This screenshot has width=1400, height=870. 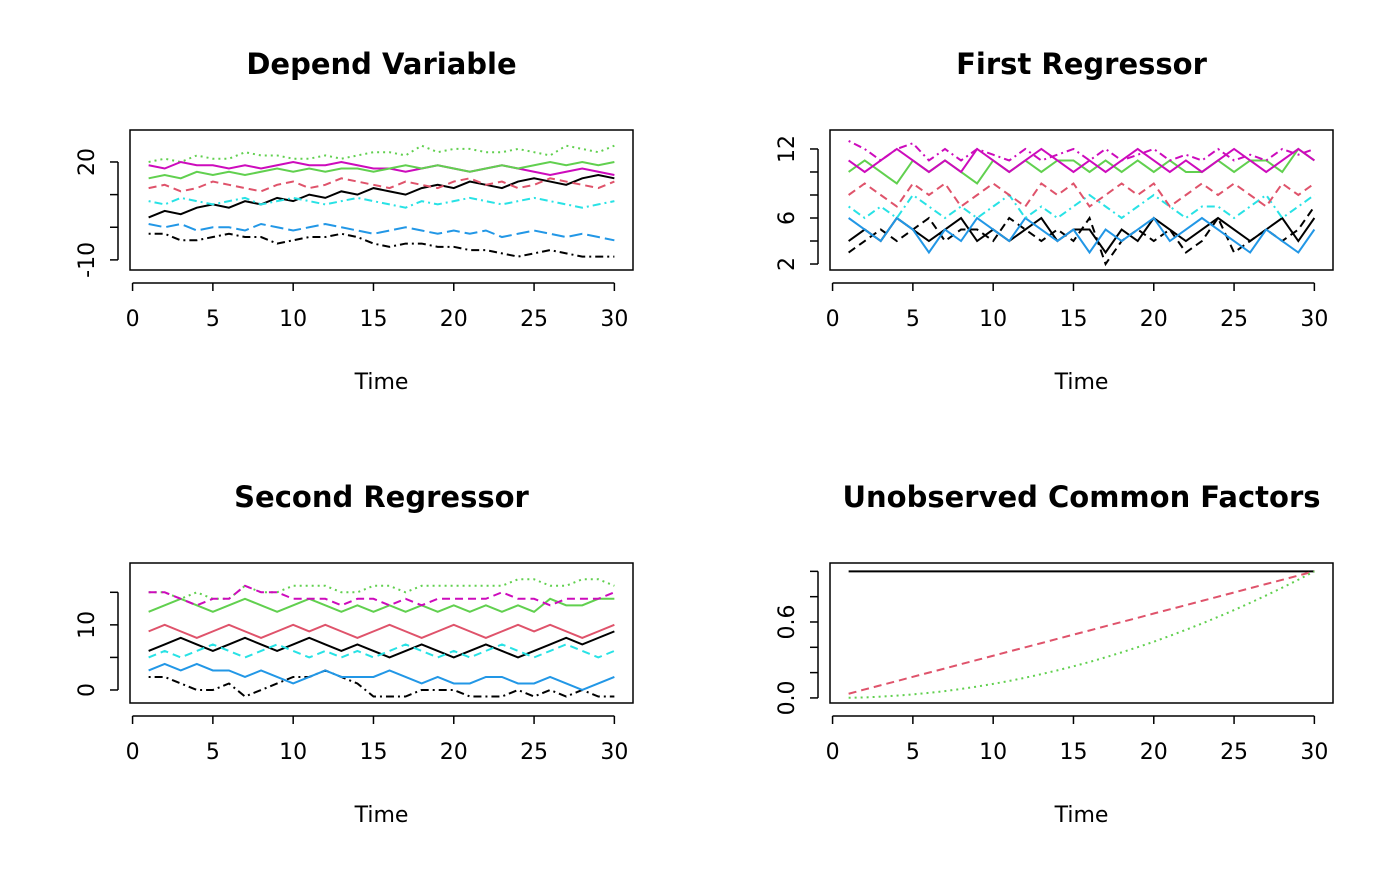 What do you see at coordinates (381, 497) in the screenshot?
I see `panel-title: Second Regressor` at bounding box center [381, 497].